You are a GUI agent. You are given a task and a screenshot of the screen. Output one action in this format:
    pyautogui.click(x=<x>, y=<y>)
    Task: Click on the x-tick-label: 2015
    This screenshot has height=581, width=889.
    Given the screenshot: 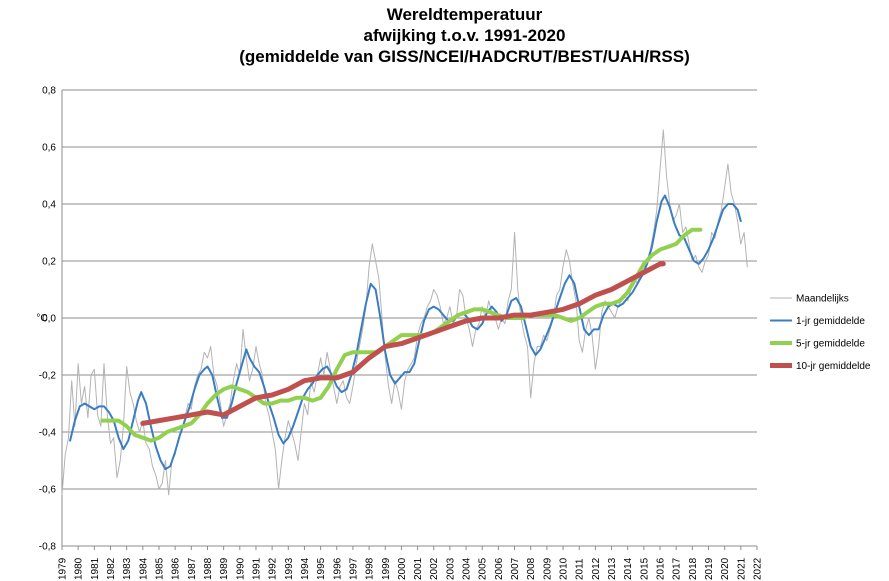 What is the action you would take?
    pyautogui.click(x=644, y=568)
    